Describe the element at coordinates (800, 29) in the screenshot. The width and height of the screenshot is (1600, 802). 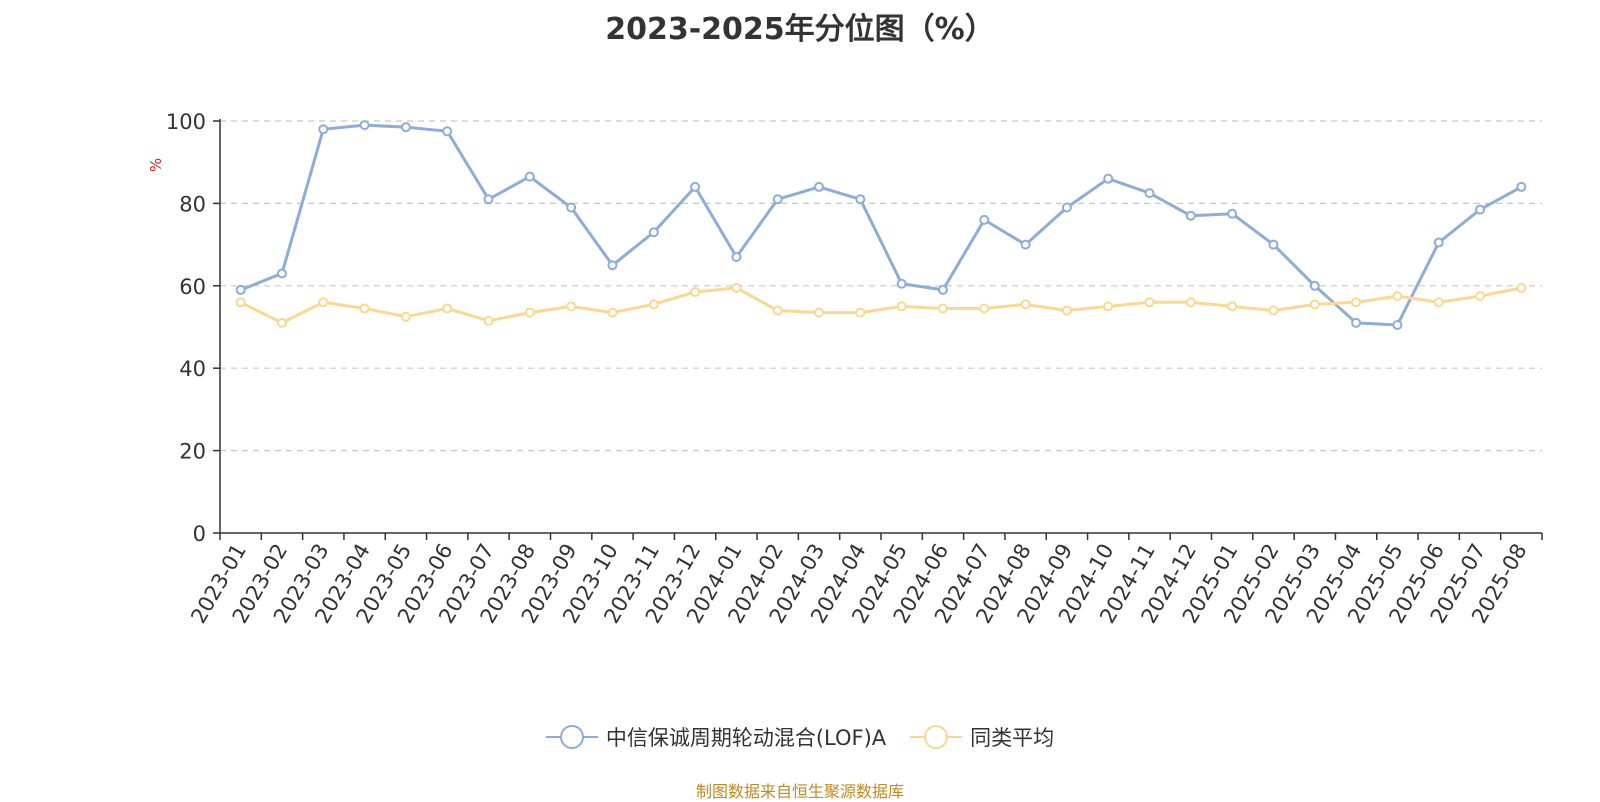
I see `chart-title: 2023-2025年分位图（%）` at that location.